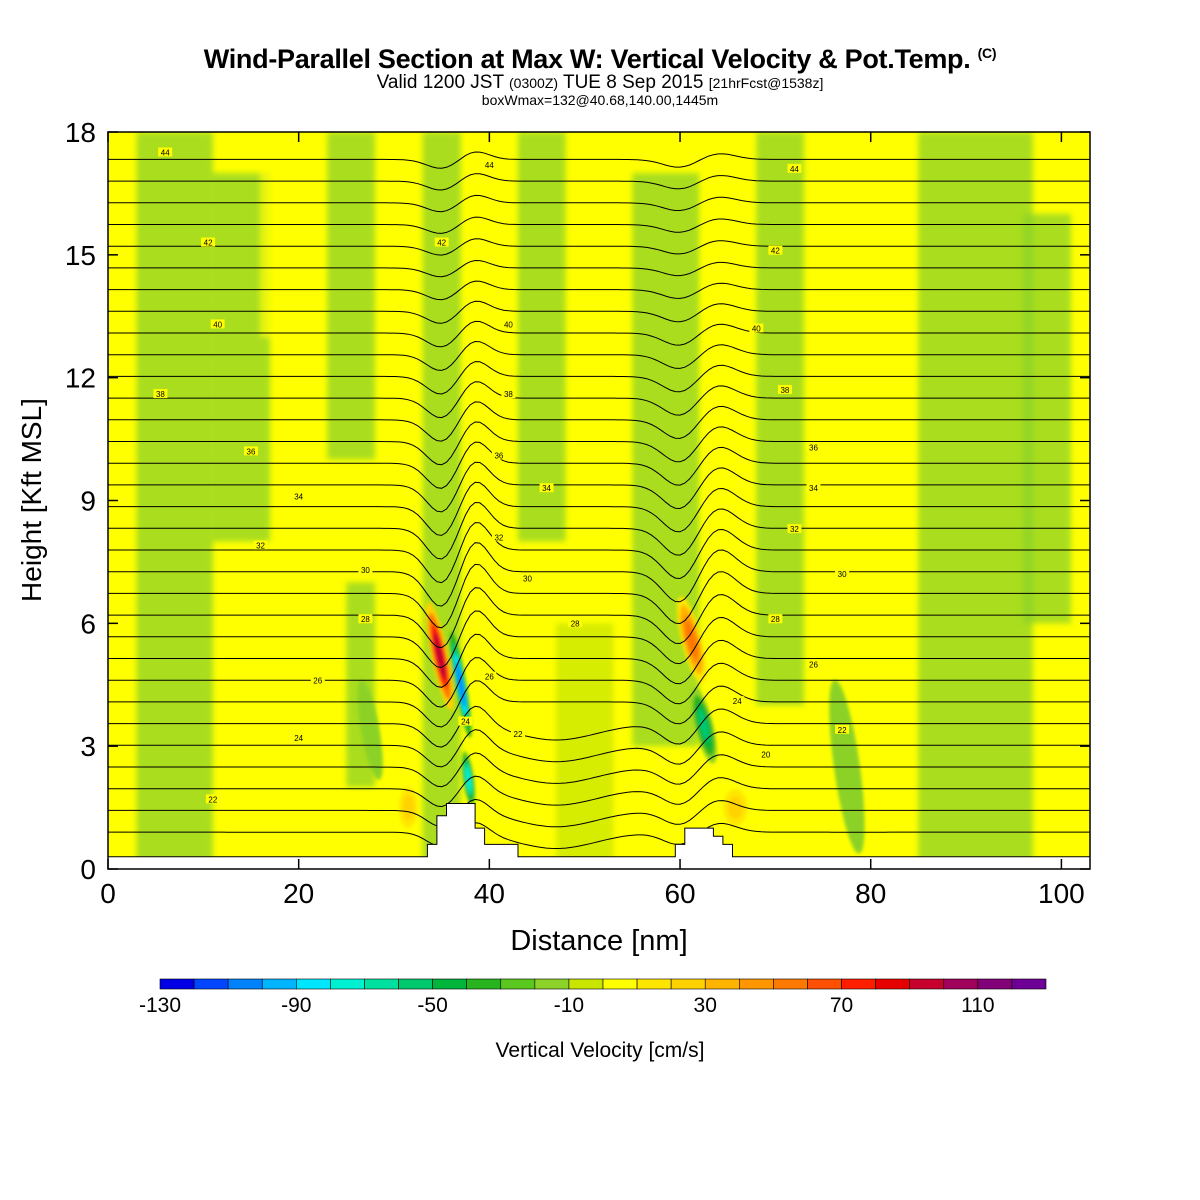 The width and height of the screenshot is (1200, 1200). What do you see at coordinates (80, 132) in the screenshot?
I see `y-tick-label: 18` at bounding box center [80, 132].